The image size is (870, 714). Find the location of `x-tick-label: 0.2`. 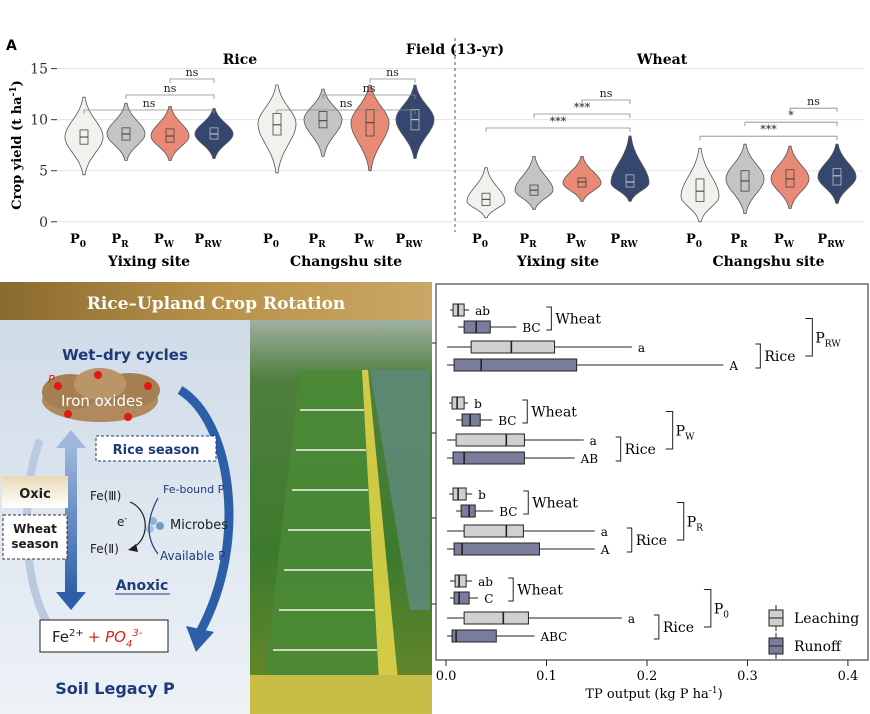

x-tick-label: 0.2 is located at coordinates (647, 676).